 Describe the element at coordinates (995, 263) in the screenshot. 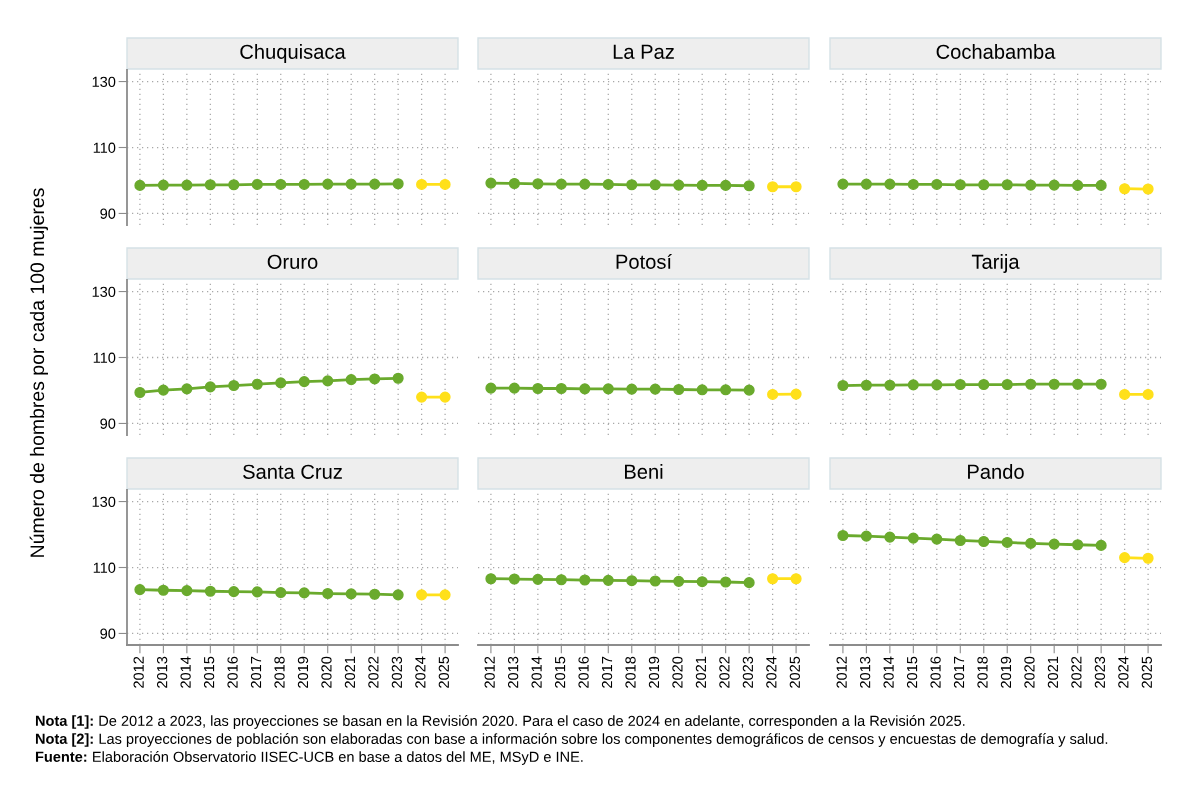

I see `chart-title: Tarija` at that location.